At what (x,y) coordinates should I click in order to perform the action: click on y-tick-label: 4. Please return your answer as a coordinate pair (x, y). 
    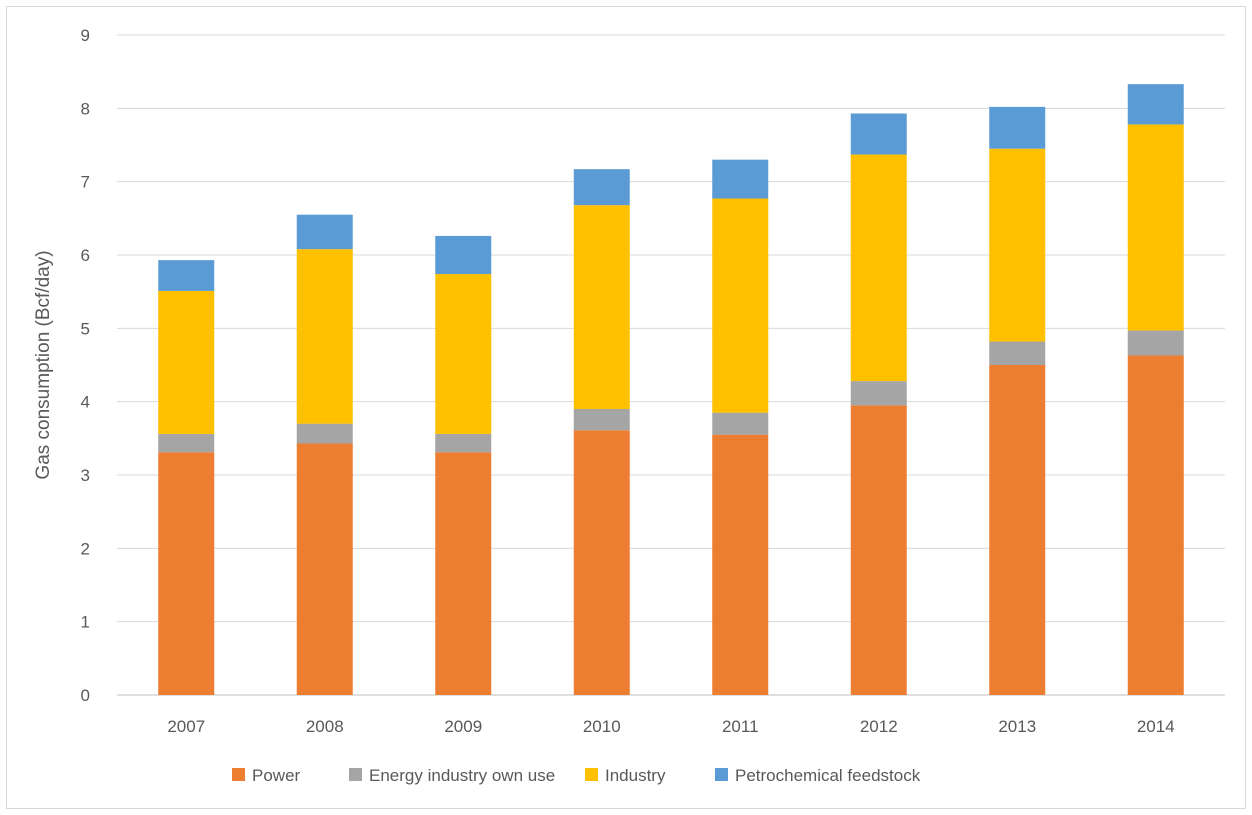
    Looking at the image, I should click on (85, 402).